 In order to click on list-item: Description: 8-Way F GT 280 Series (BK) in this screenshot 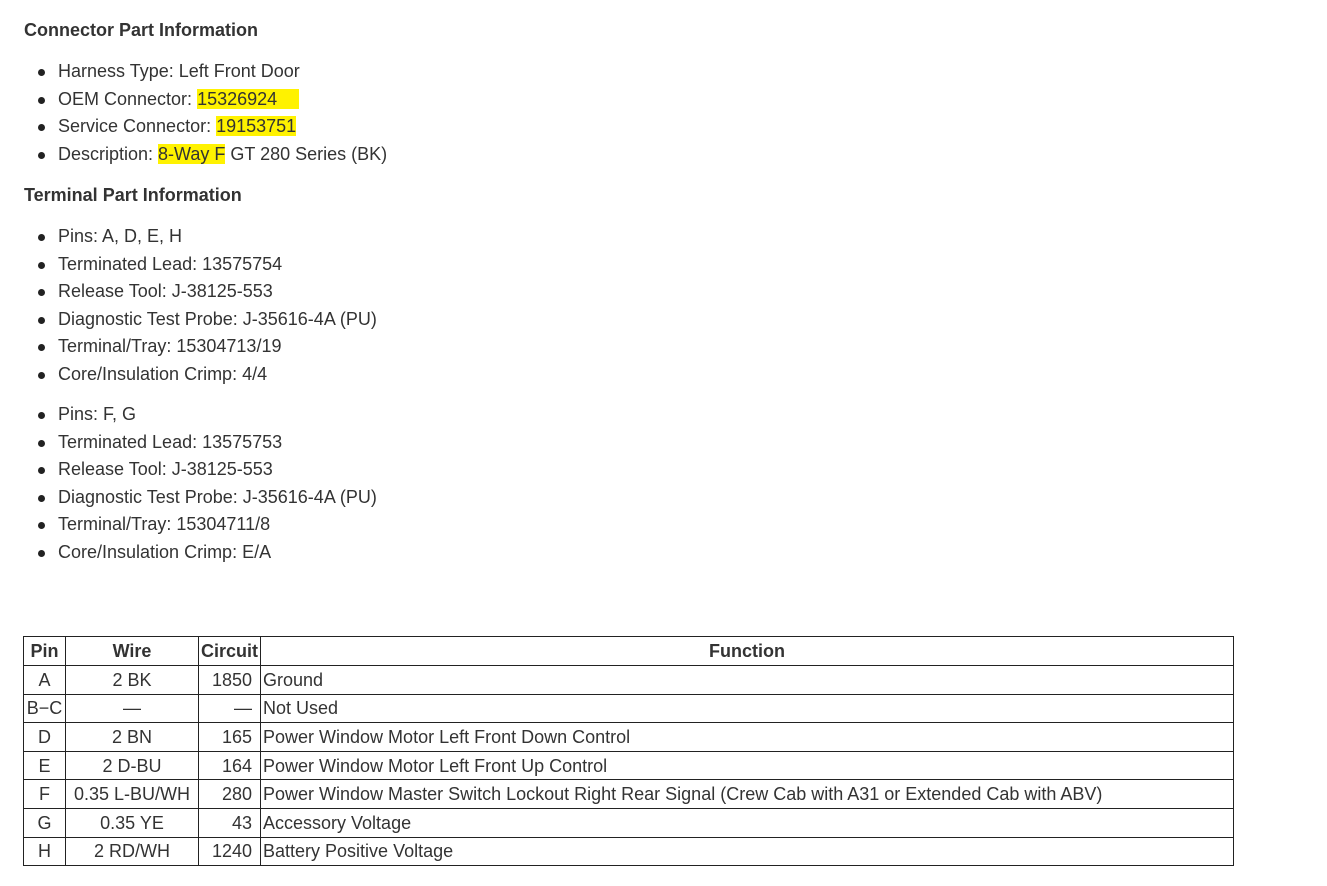, I will do `click(212, 155)`.